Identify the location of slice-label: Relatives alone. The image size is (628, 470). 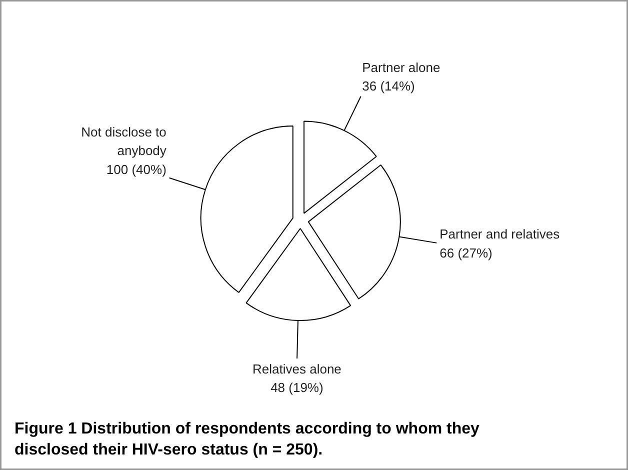
(297, 368).